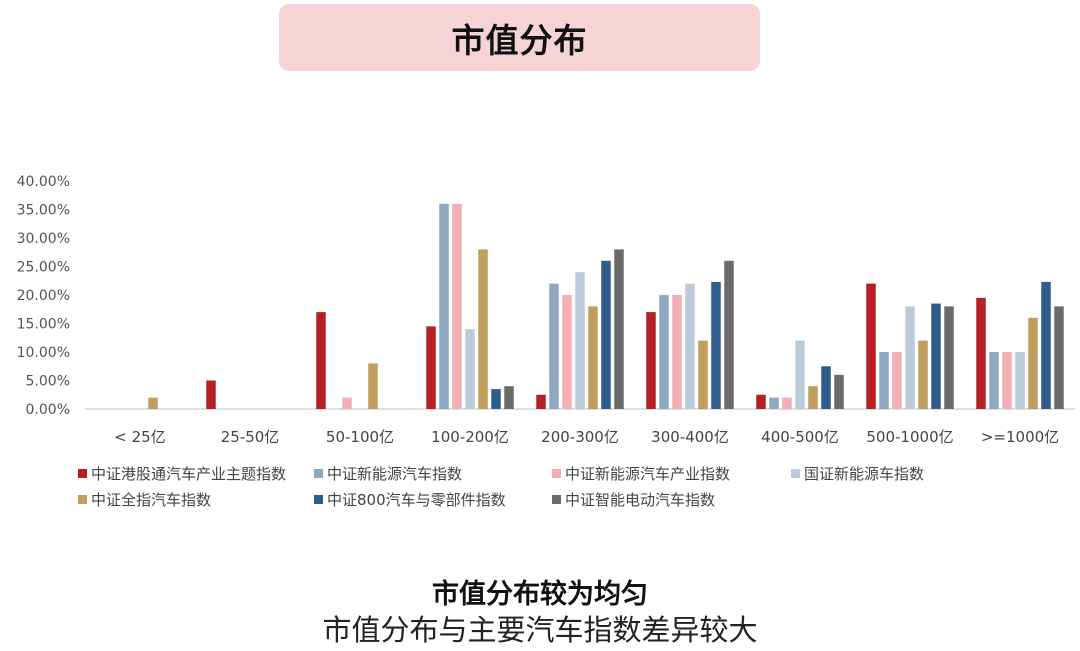  Describe the element at coordinates (540, 630) in the screenshot. I see `caption-subline: 市值分布与主要汽车指数差异较大` at that location.